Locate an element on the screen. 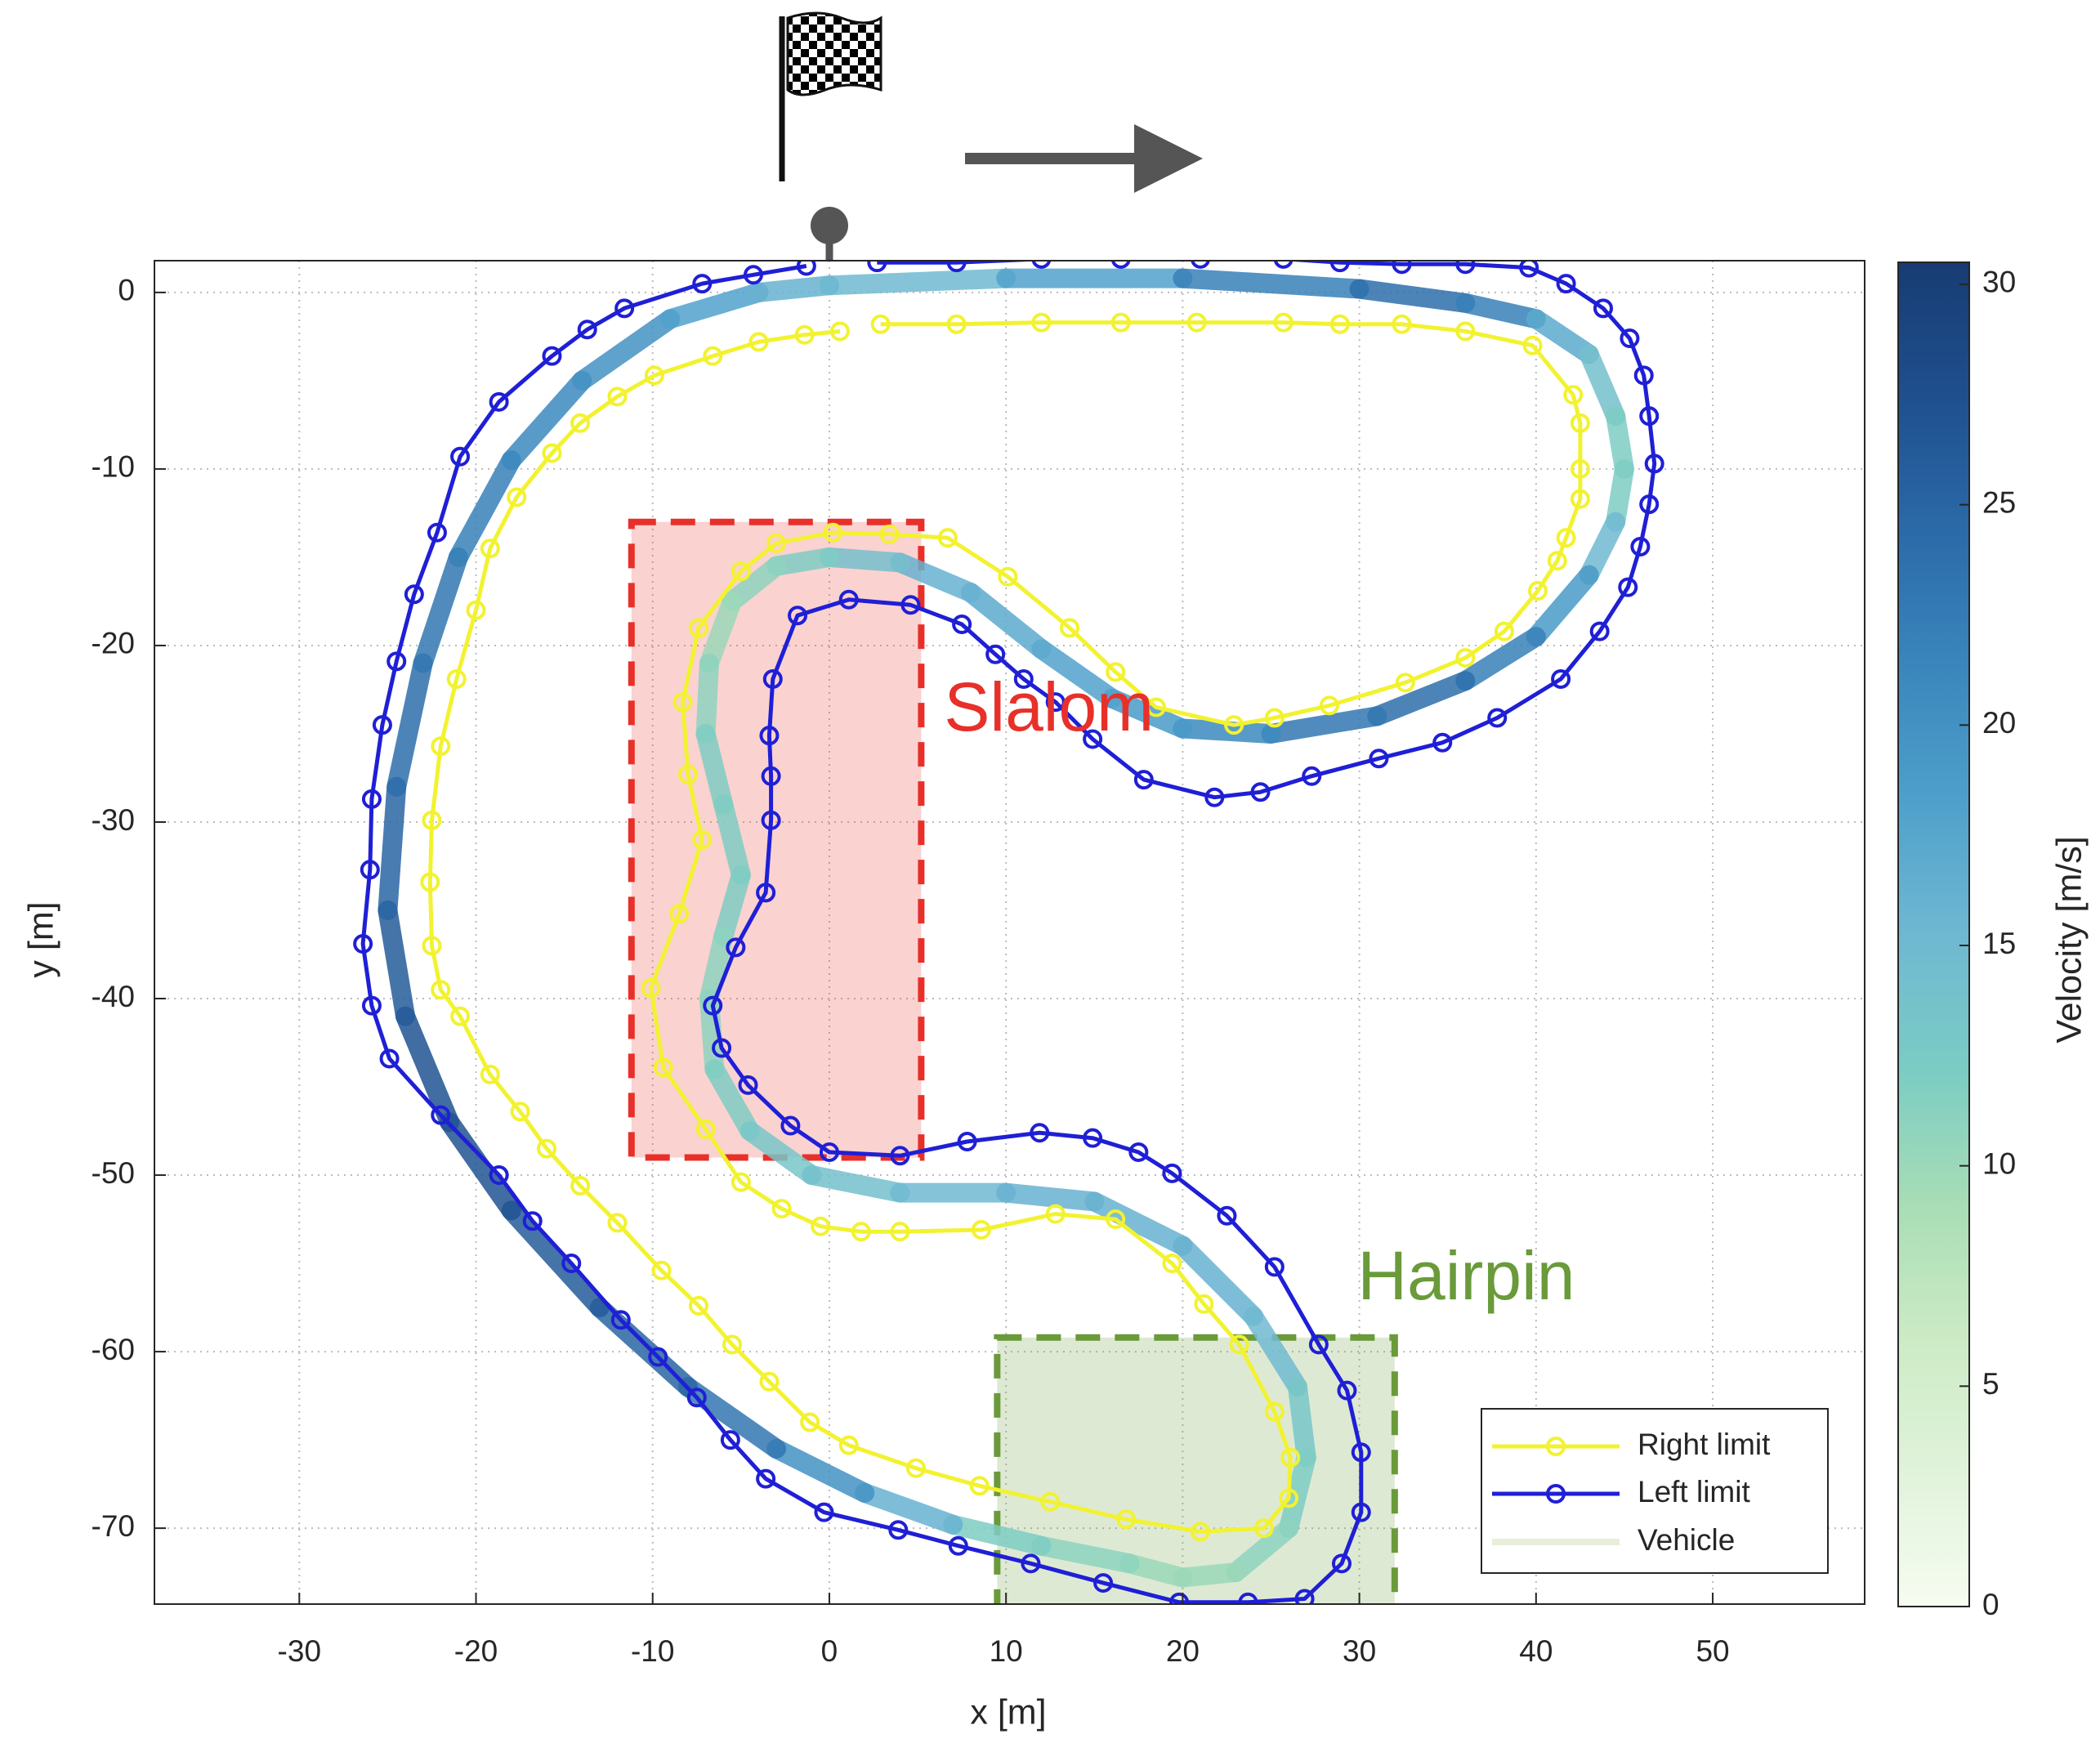  x-tick-label: -30 is located at coordinates (299, 1651).